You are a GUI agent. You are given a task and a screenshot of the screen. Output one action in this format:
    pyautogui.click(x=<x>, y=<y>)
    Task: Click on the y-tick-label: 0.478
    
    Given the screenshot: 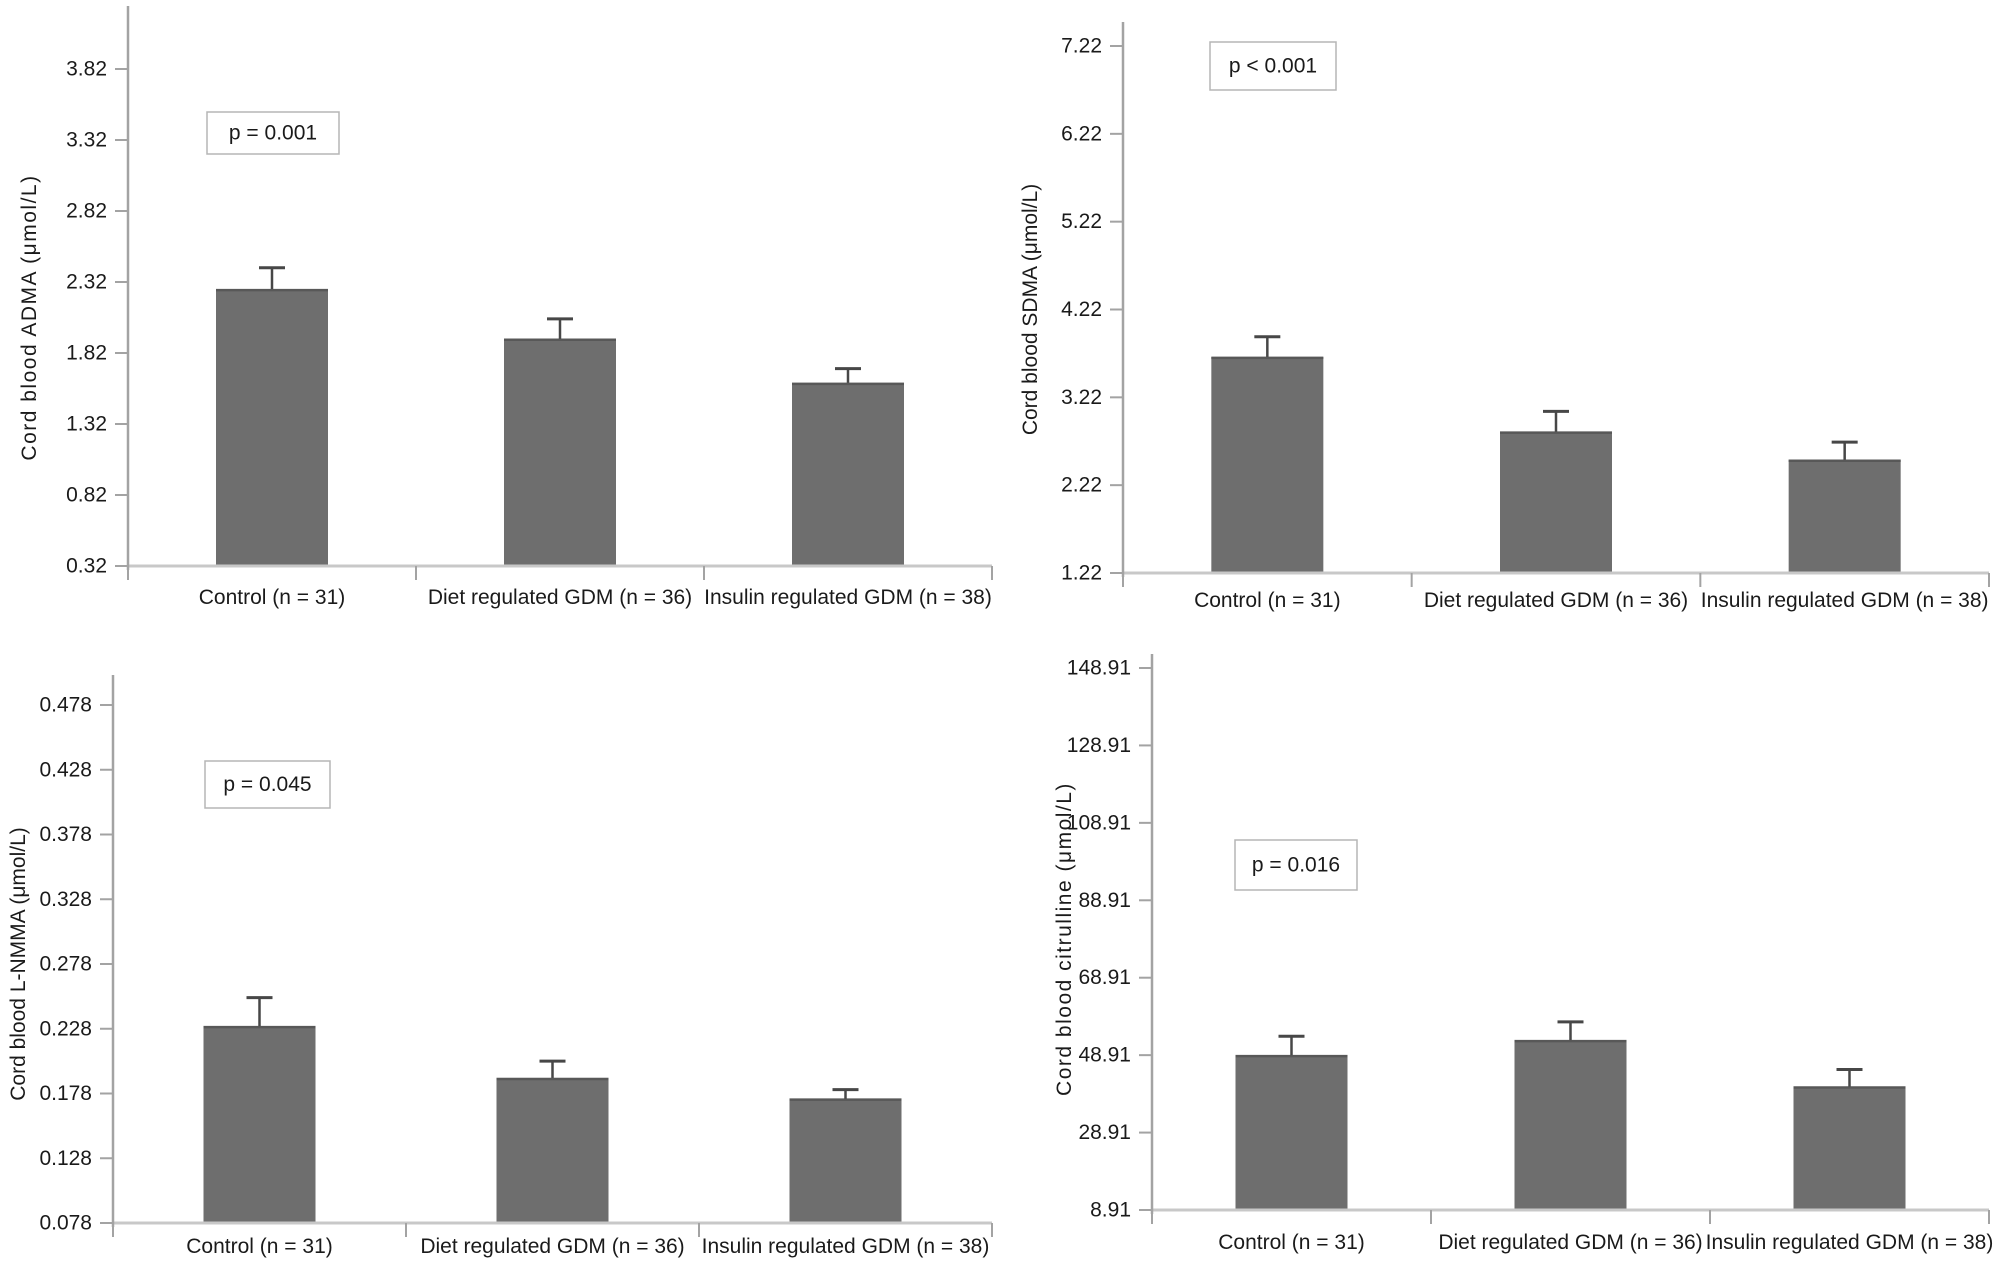 What is the action you would take?
    pyautogui.click(x=65, y=705)
    